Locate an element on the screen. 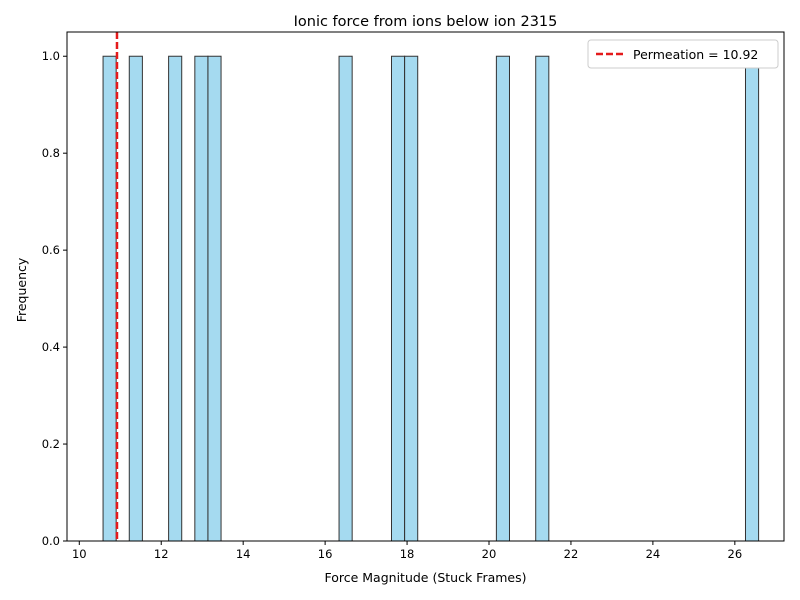  legend-label: Permeation = 10.92 is located at coordinates (695, 54).